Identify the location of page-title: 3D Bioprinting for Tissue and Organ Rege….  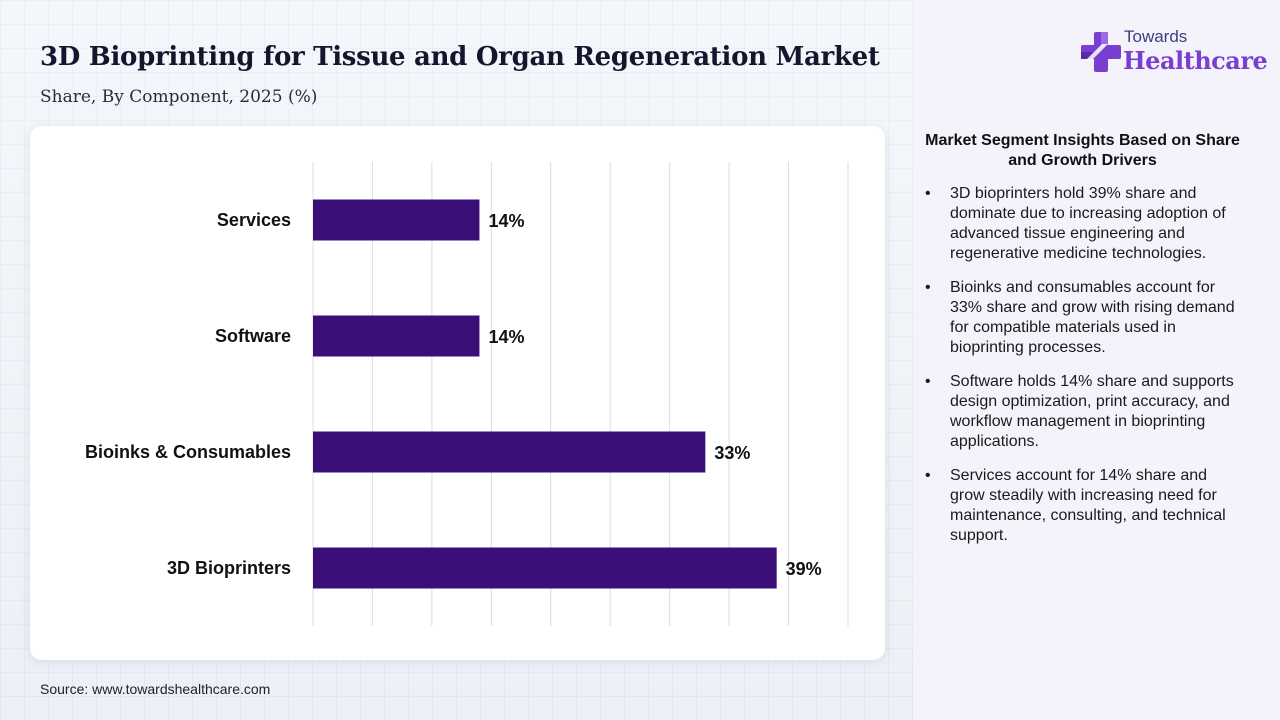
(460, 57).